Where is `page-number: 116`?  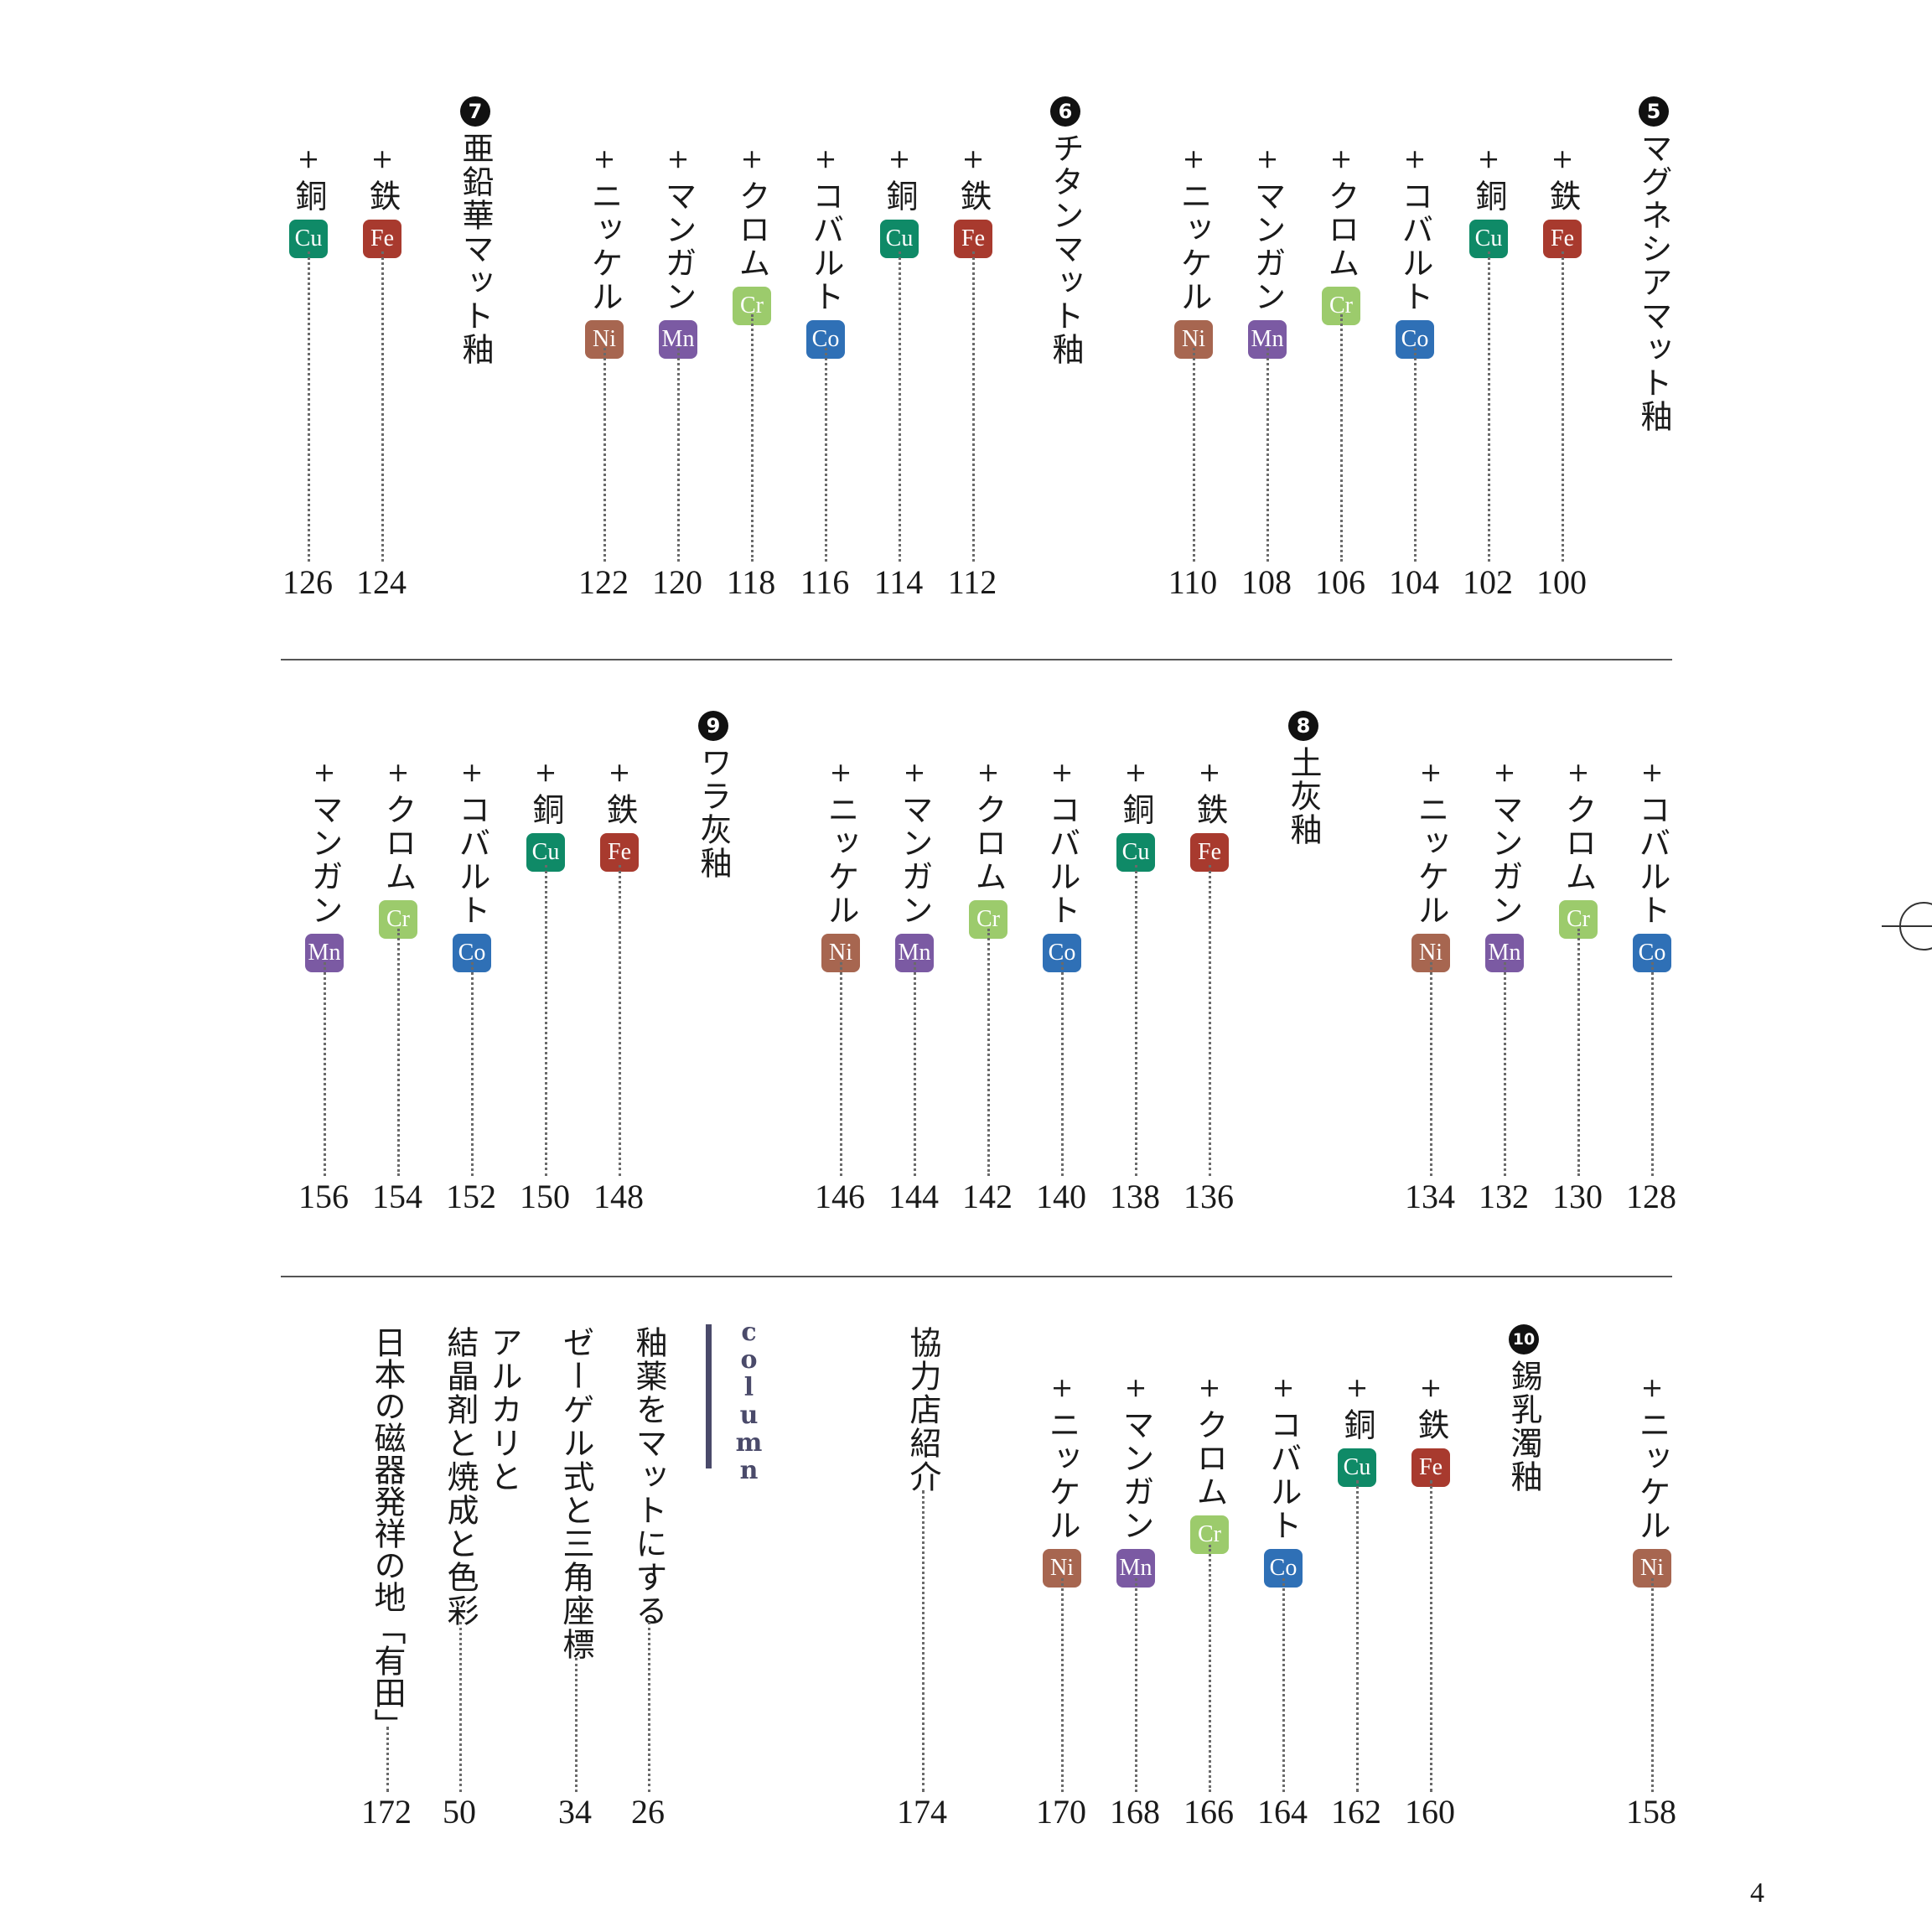 page-number: 116 is located at coordinates (825, 582).